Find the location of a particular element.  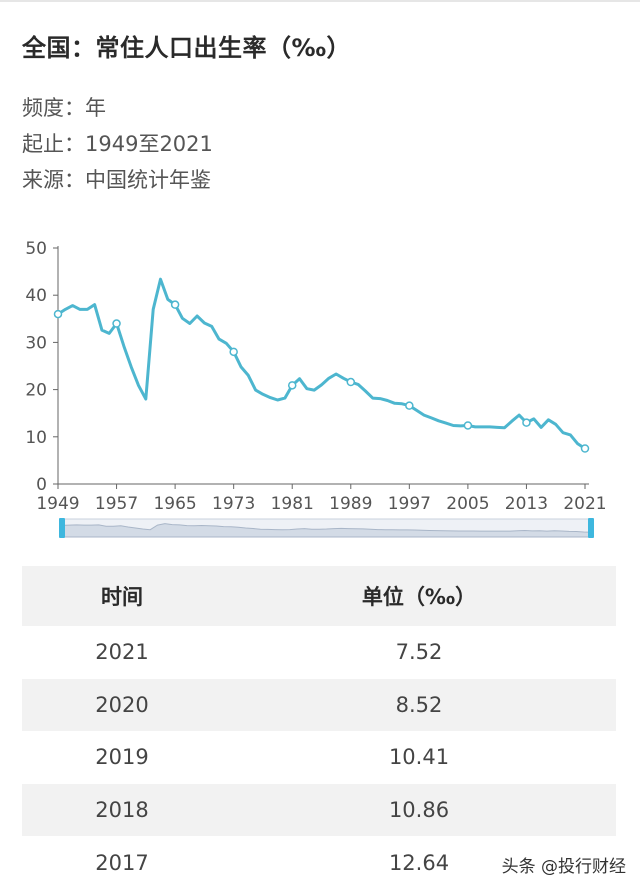

table-cell-year: 2019 is located at coordinates (122, 757).